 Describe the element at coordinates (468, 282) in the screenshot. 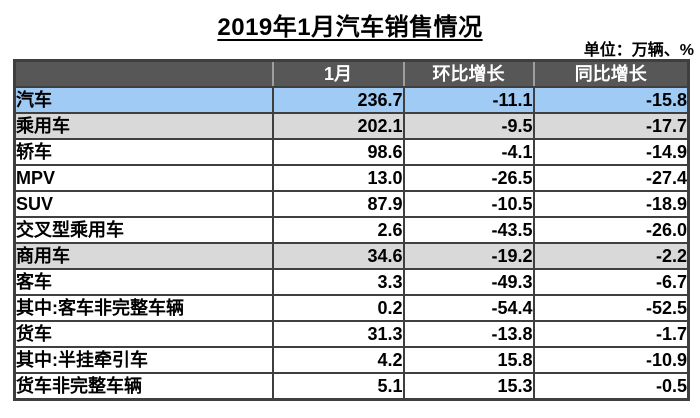

I see `row-value: -49.3` at that location.